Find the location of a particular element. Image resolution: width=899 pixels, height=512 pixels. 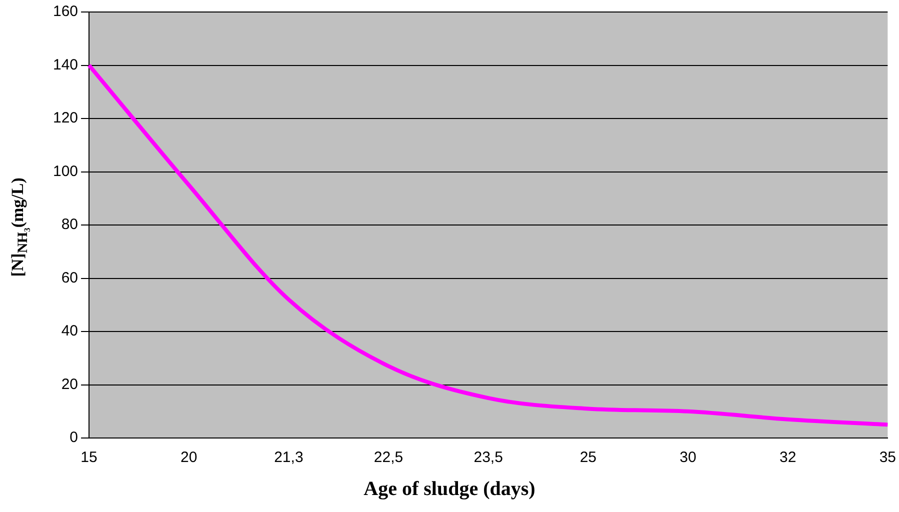

y-tick-label: 20 is located at coordinates (69, 384).